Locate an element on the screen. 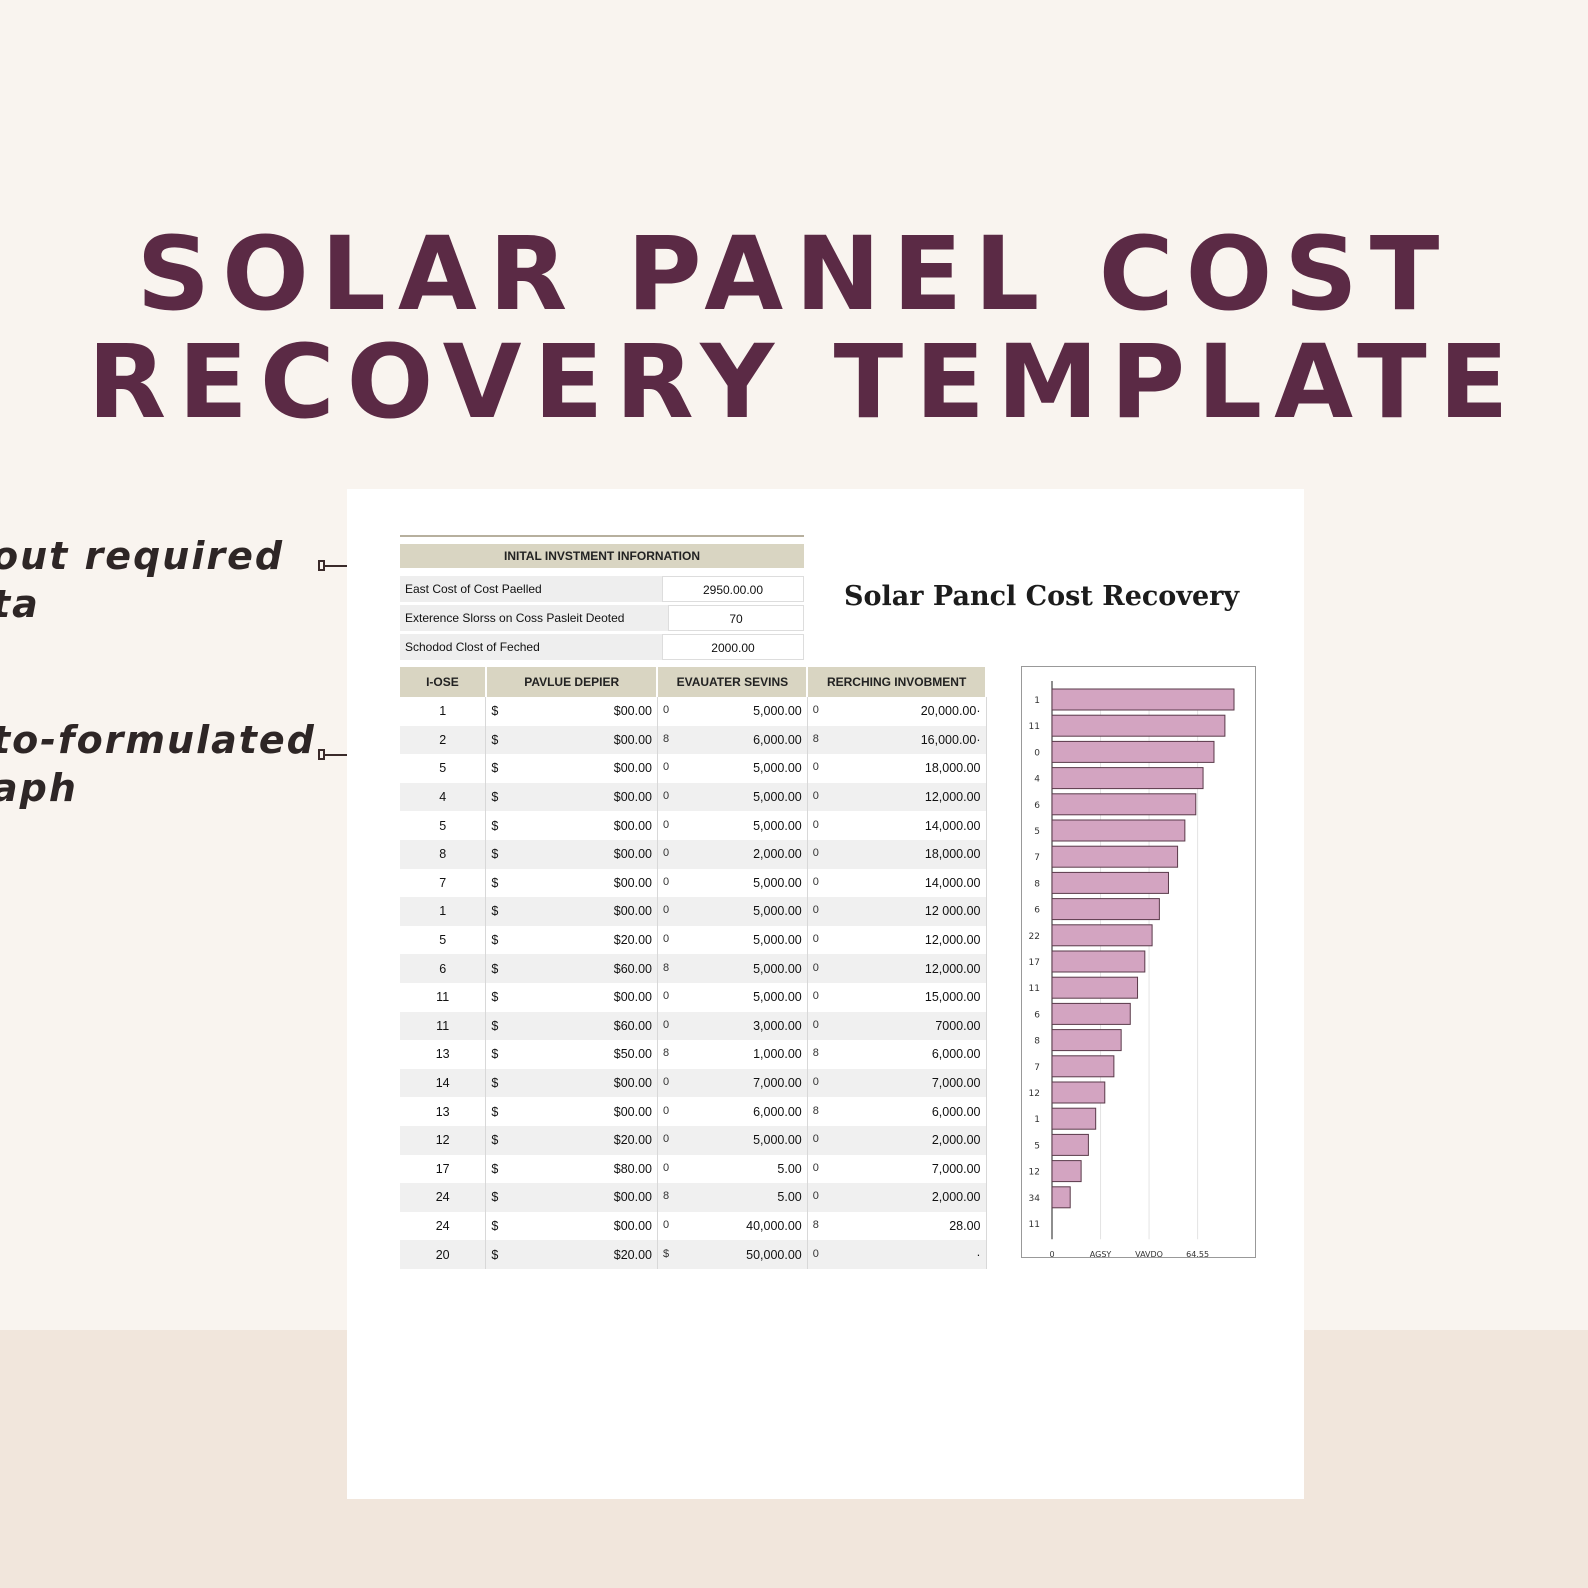 The width and height of the screenshot is (1588, 1588). table-row: 11 $ $60.00 0 3,000.00 0 7000.00 is located at coordinates (693, 1026).